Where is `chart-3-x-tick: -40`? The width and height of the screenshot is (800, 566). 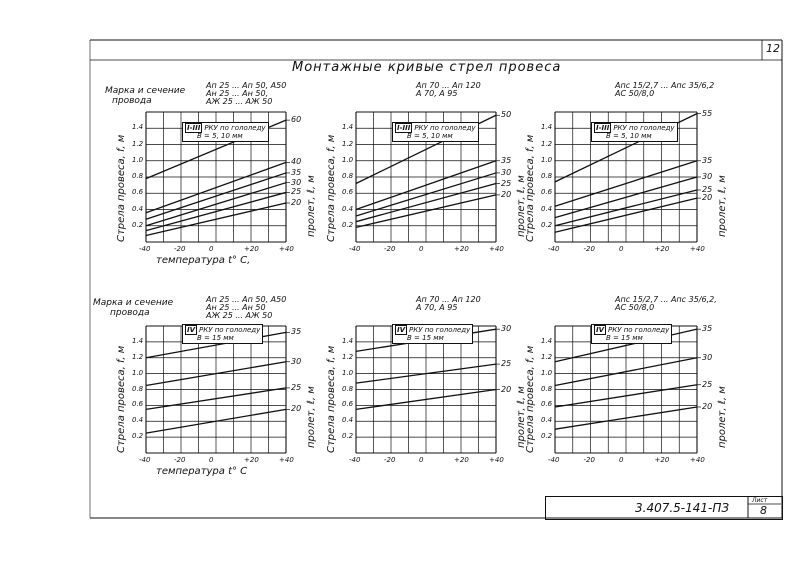 chart-3-x-tick: -40 is located at coordinates (554, 249).